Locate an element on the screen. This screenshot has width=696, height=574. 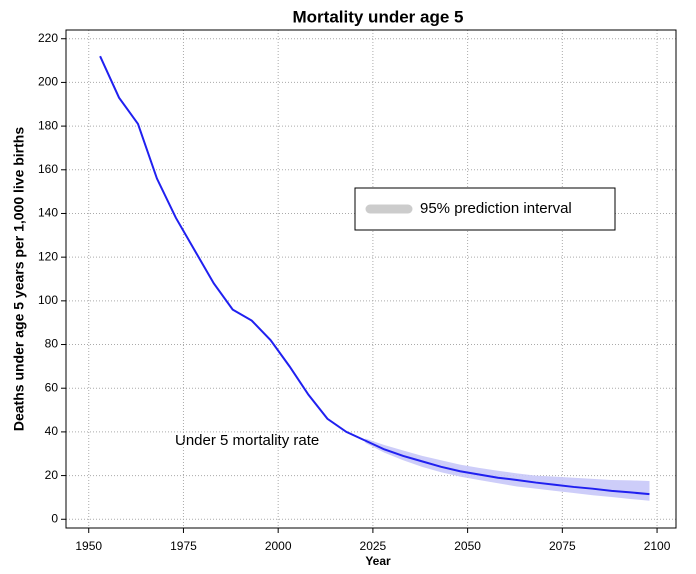
prediction-band is located at coordinates (507, 469).